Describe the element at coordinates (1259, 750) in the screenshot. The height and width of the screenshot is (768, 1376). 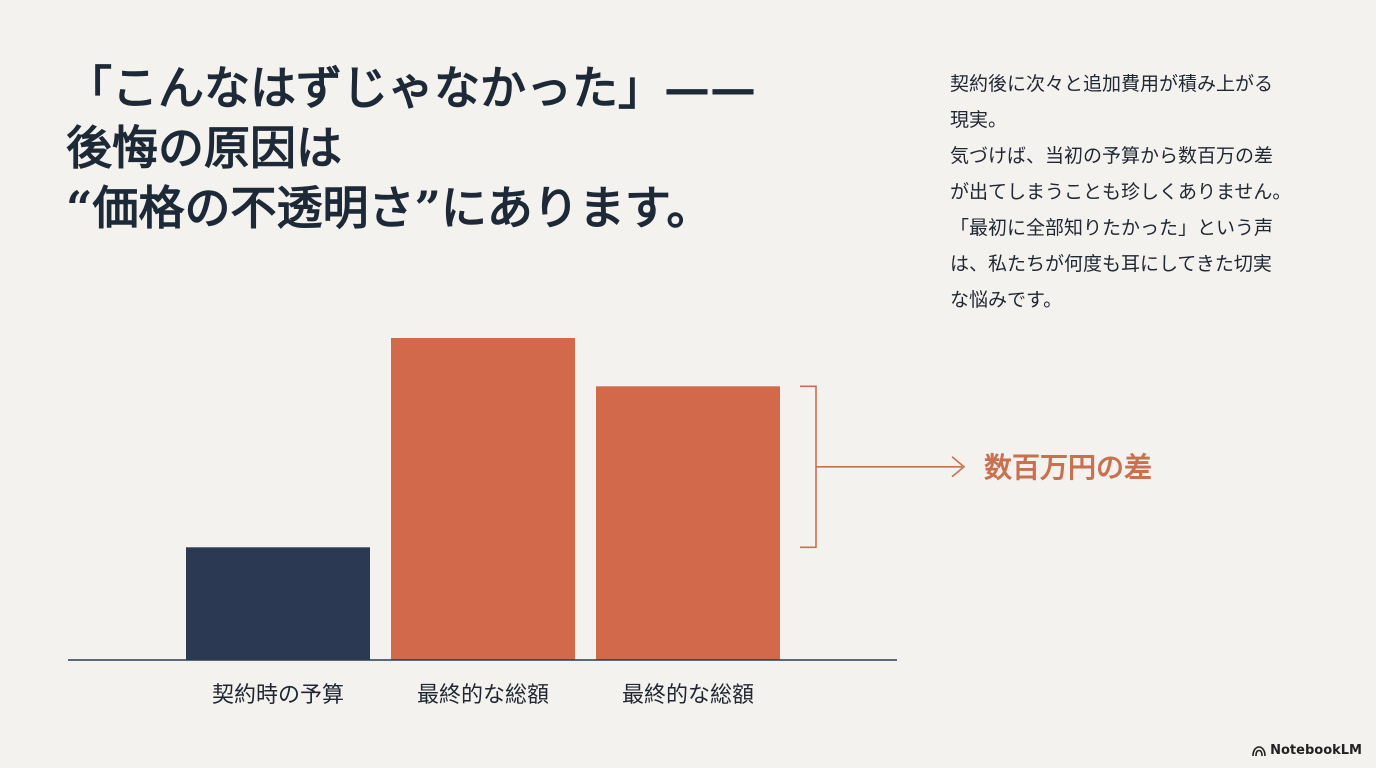
I see `notebooklm-logo-icon` at that location.